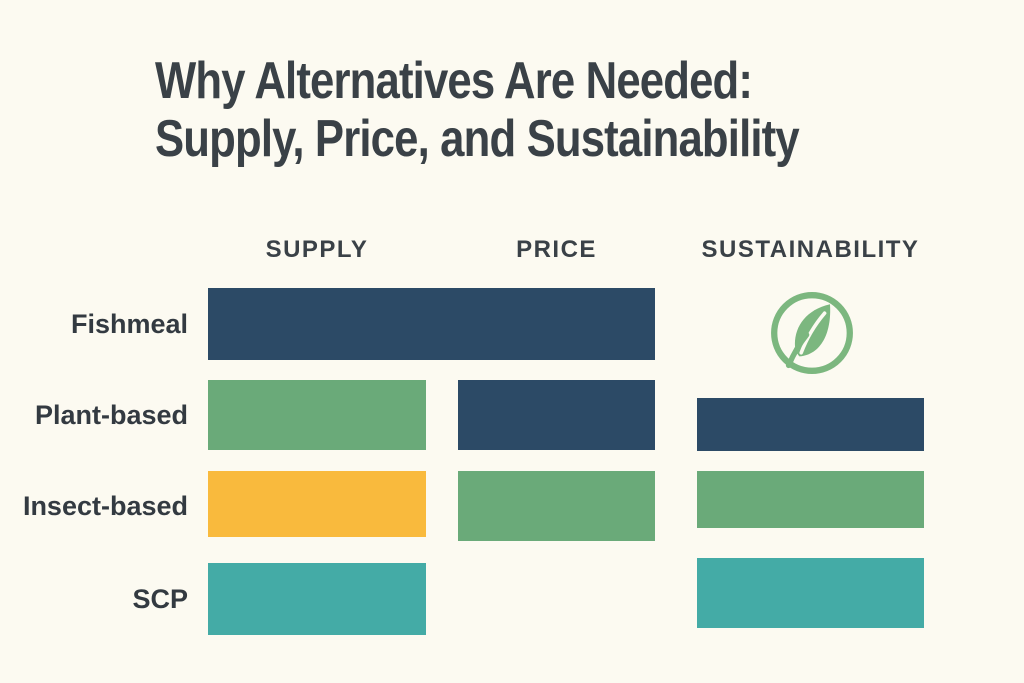 This screenshot has width=1024, height=683. What do you see at coordinates (556, 249) in the screenshot?
I see `column-header-price: PRICE` at bounding box center [556, 249].